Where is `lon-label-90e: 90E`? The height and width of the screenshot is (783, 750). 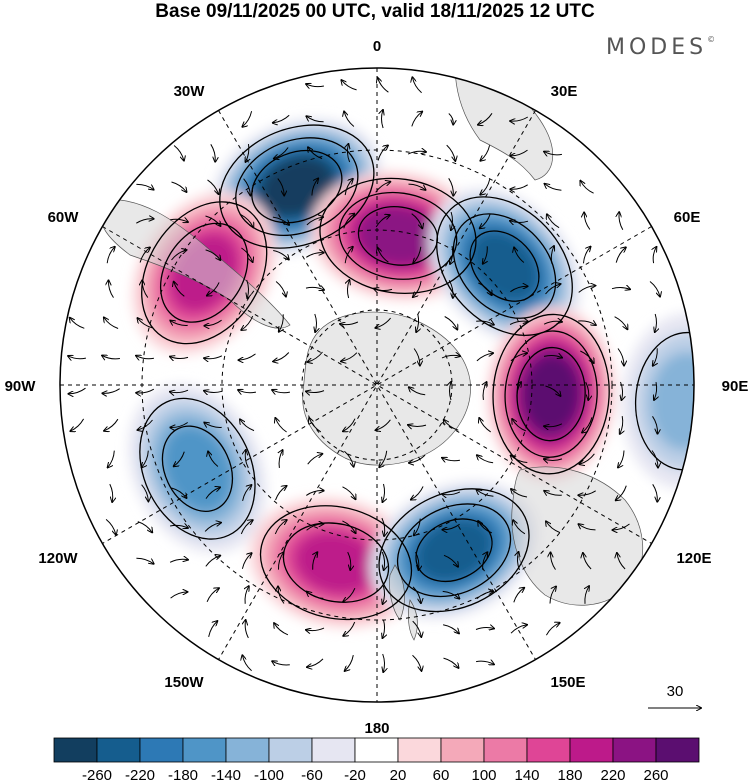
lon-label-90e: 90E is located at coordinates (735, 386).